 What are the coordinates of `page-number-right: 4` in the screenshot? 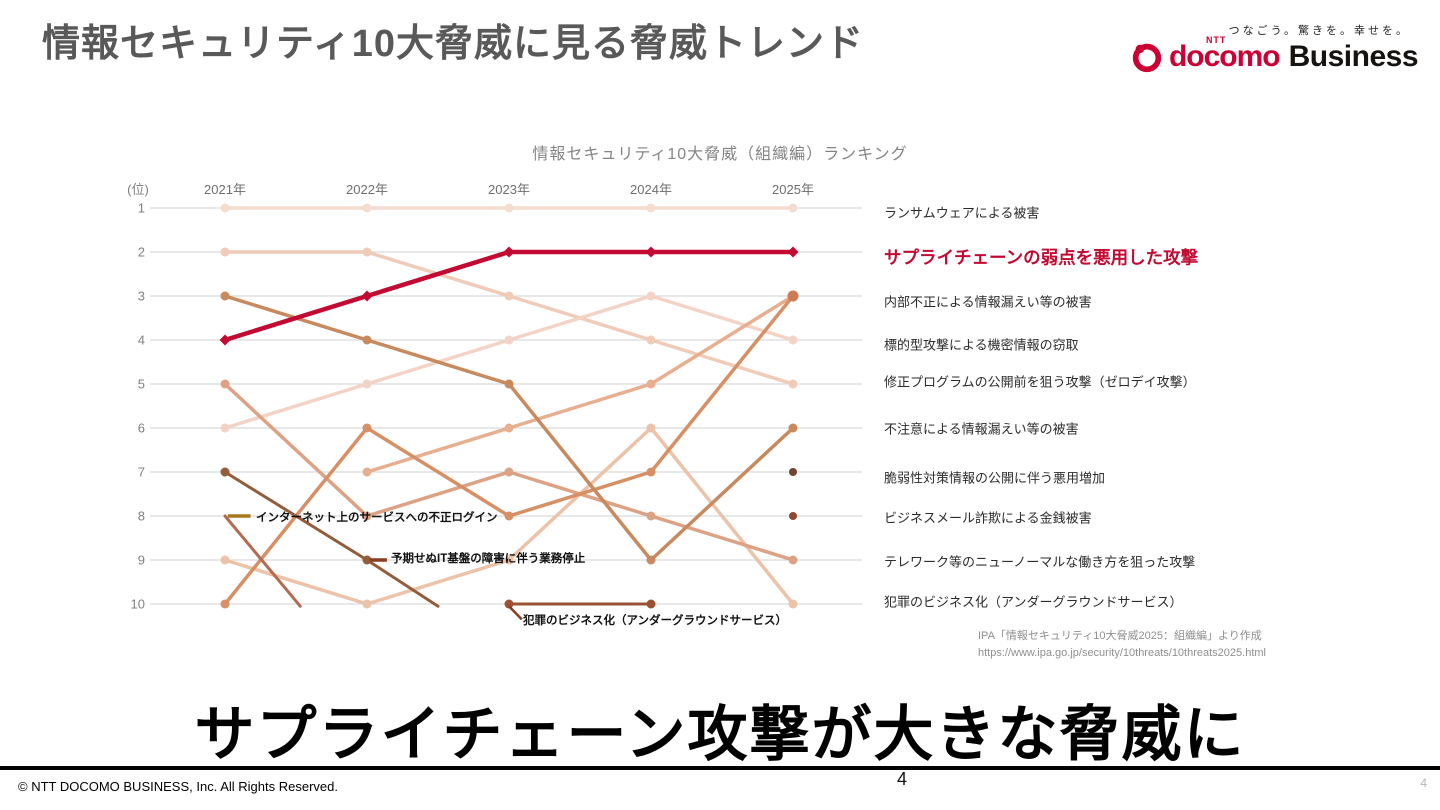 It's located at (1423, 783).